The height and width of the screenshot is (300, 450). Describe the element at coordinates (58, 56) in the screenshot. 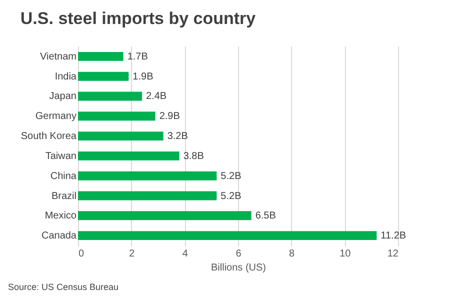

I see `y-tick-label: Vietnam` at that location.